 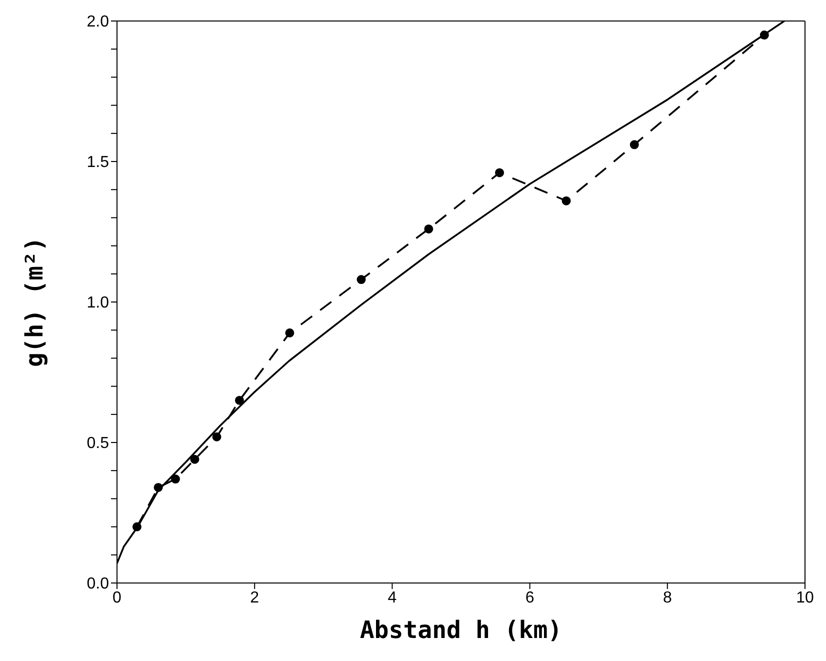 I want to click on y-tick-label: 0.0, so click(x=98, y=584).